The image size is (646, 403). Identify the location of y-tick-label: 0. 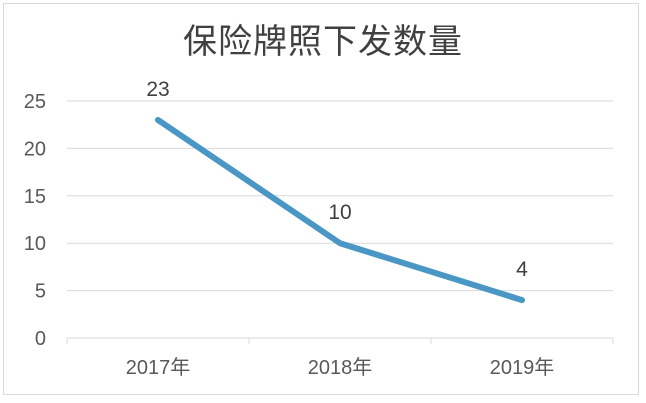
(40, 339).